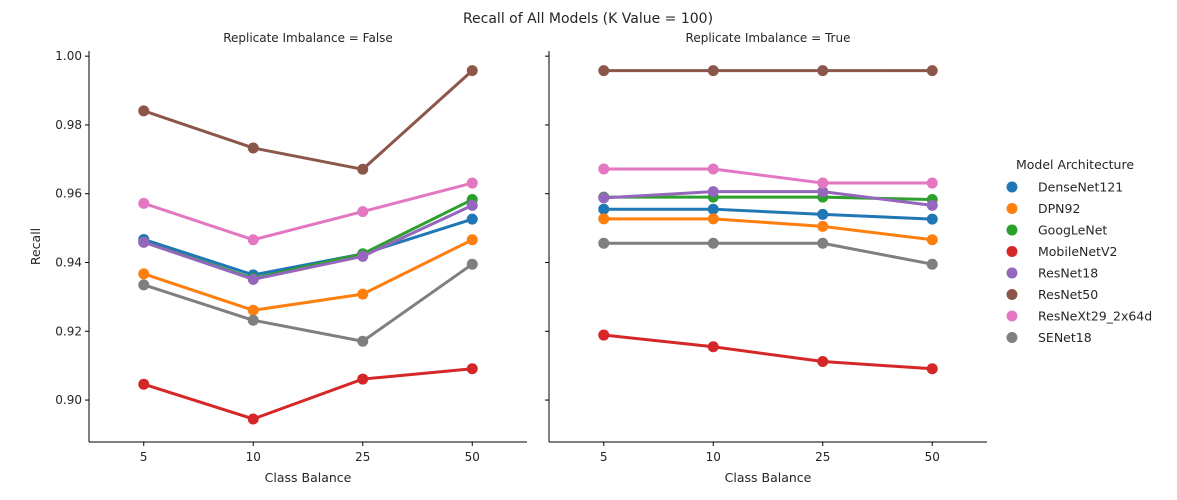 The image size is (1177, 500). Describe the element at coordinates (144, 457) in the screenshot. I see `x-tick-label: 5` at that location.